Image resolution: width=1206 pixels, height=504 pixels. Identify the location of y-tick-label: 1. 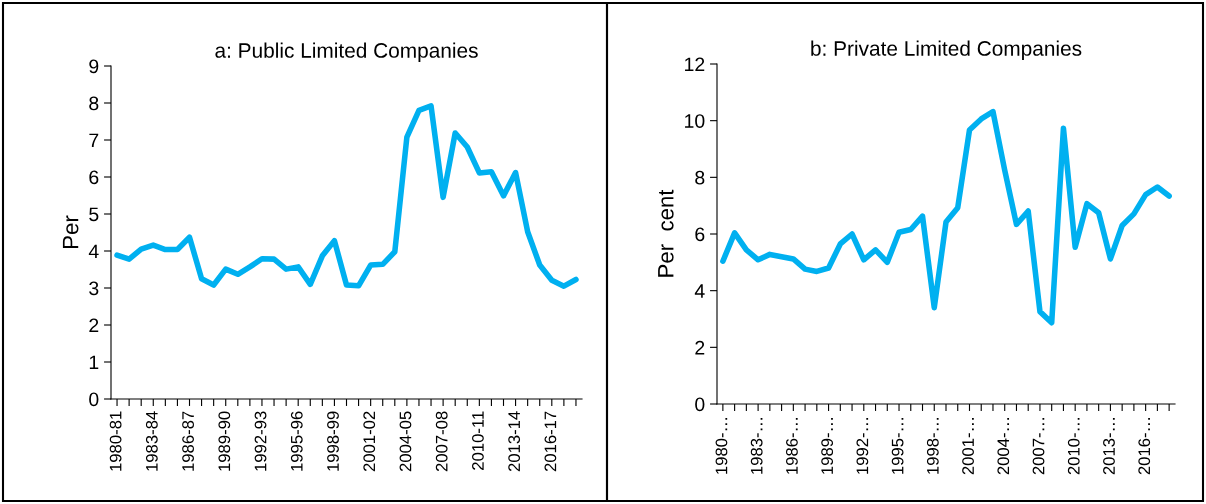
(94, 362).